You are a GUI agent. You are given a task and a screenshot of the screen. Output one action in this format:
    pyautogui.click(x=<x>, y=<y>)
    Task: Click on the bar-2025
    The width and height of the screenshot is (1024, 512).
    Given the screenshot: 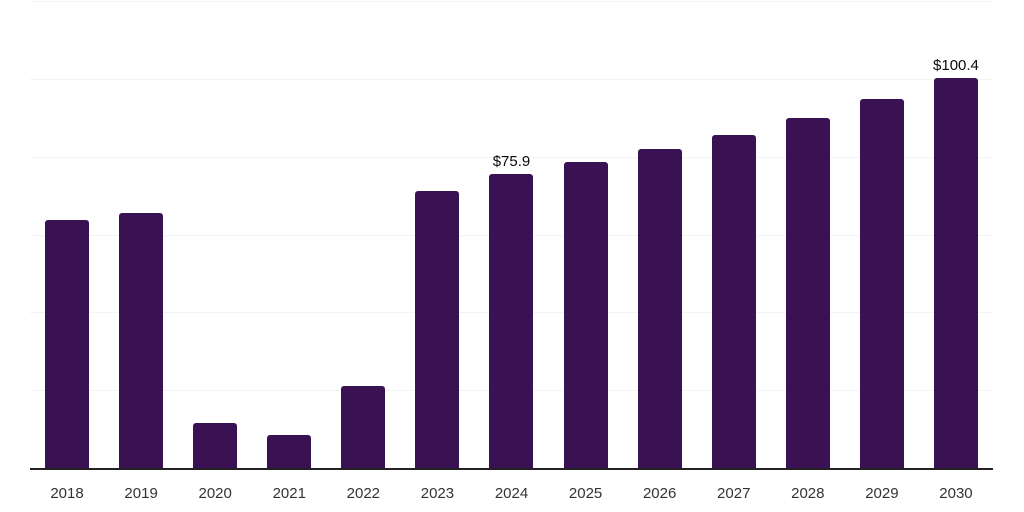 What is the action you would take?
    pyautogui.click(x=585, y=315)
    